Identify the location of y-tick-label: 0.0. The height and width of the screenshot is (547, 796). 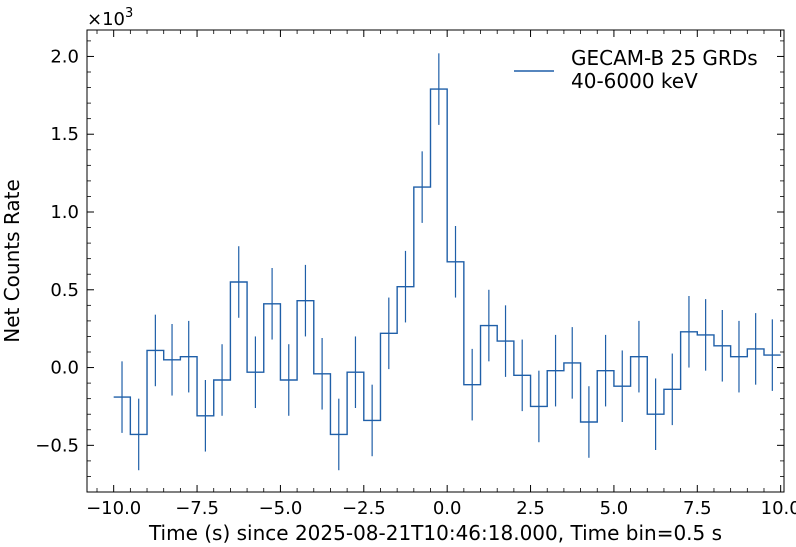
(64, 368).